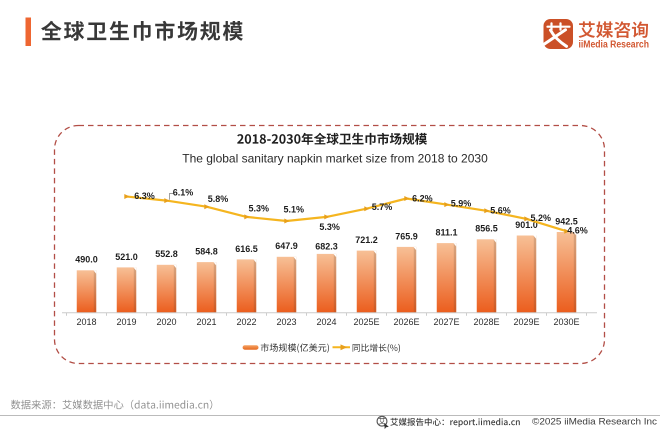 The height and width of the screenshot is (430, 660). What do you see at coordinates (366, 322) in the screenshot?
I see `svg-text: 2025E` at bounding box center [366, 322].